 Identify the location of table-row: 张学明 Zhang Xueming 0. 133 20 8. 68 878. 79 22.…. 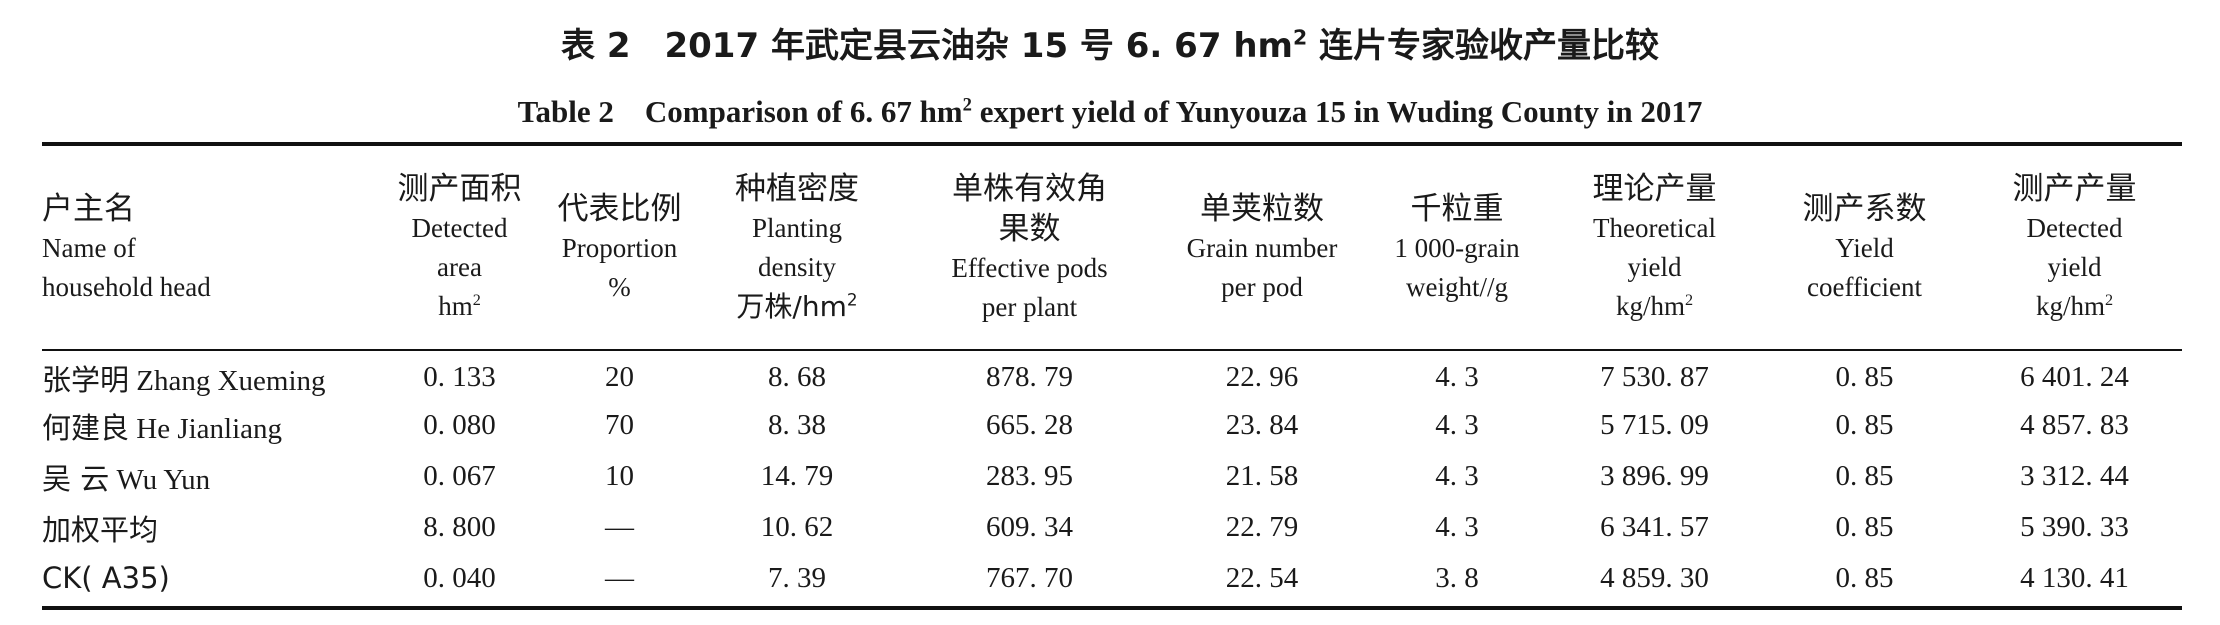
(1112, 374).